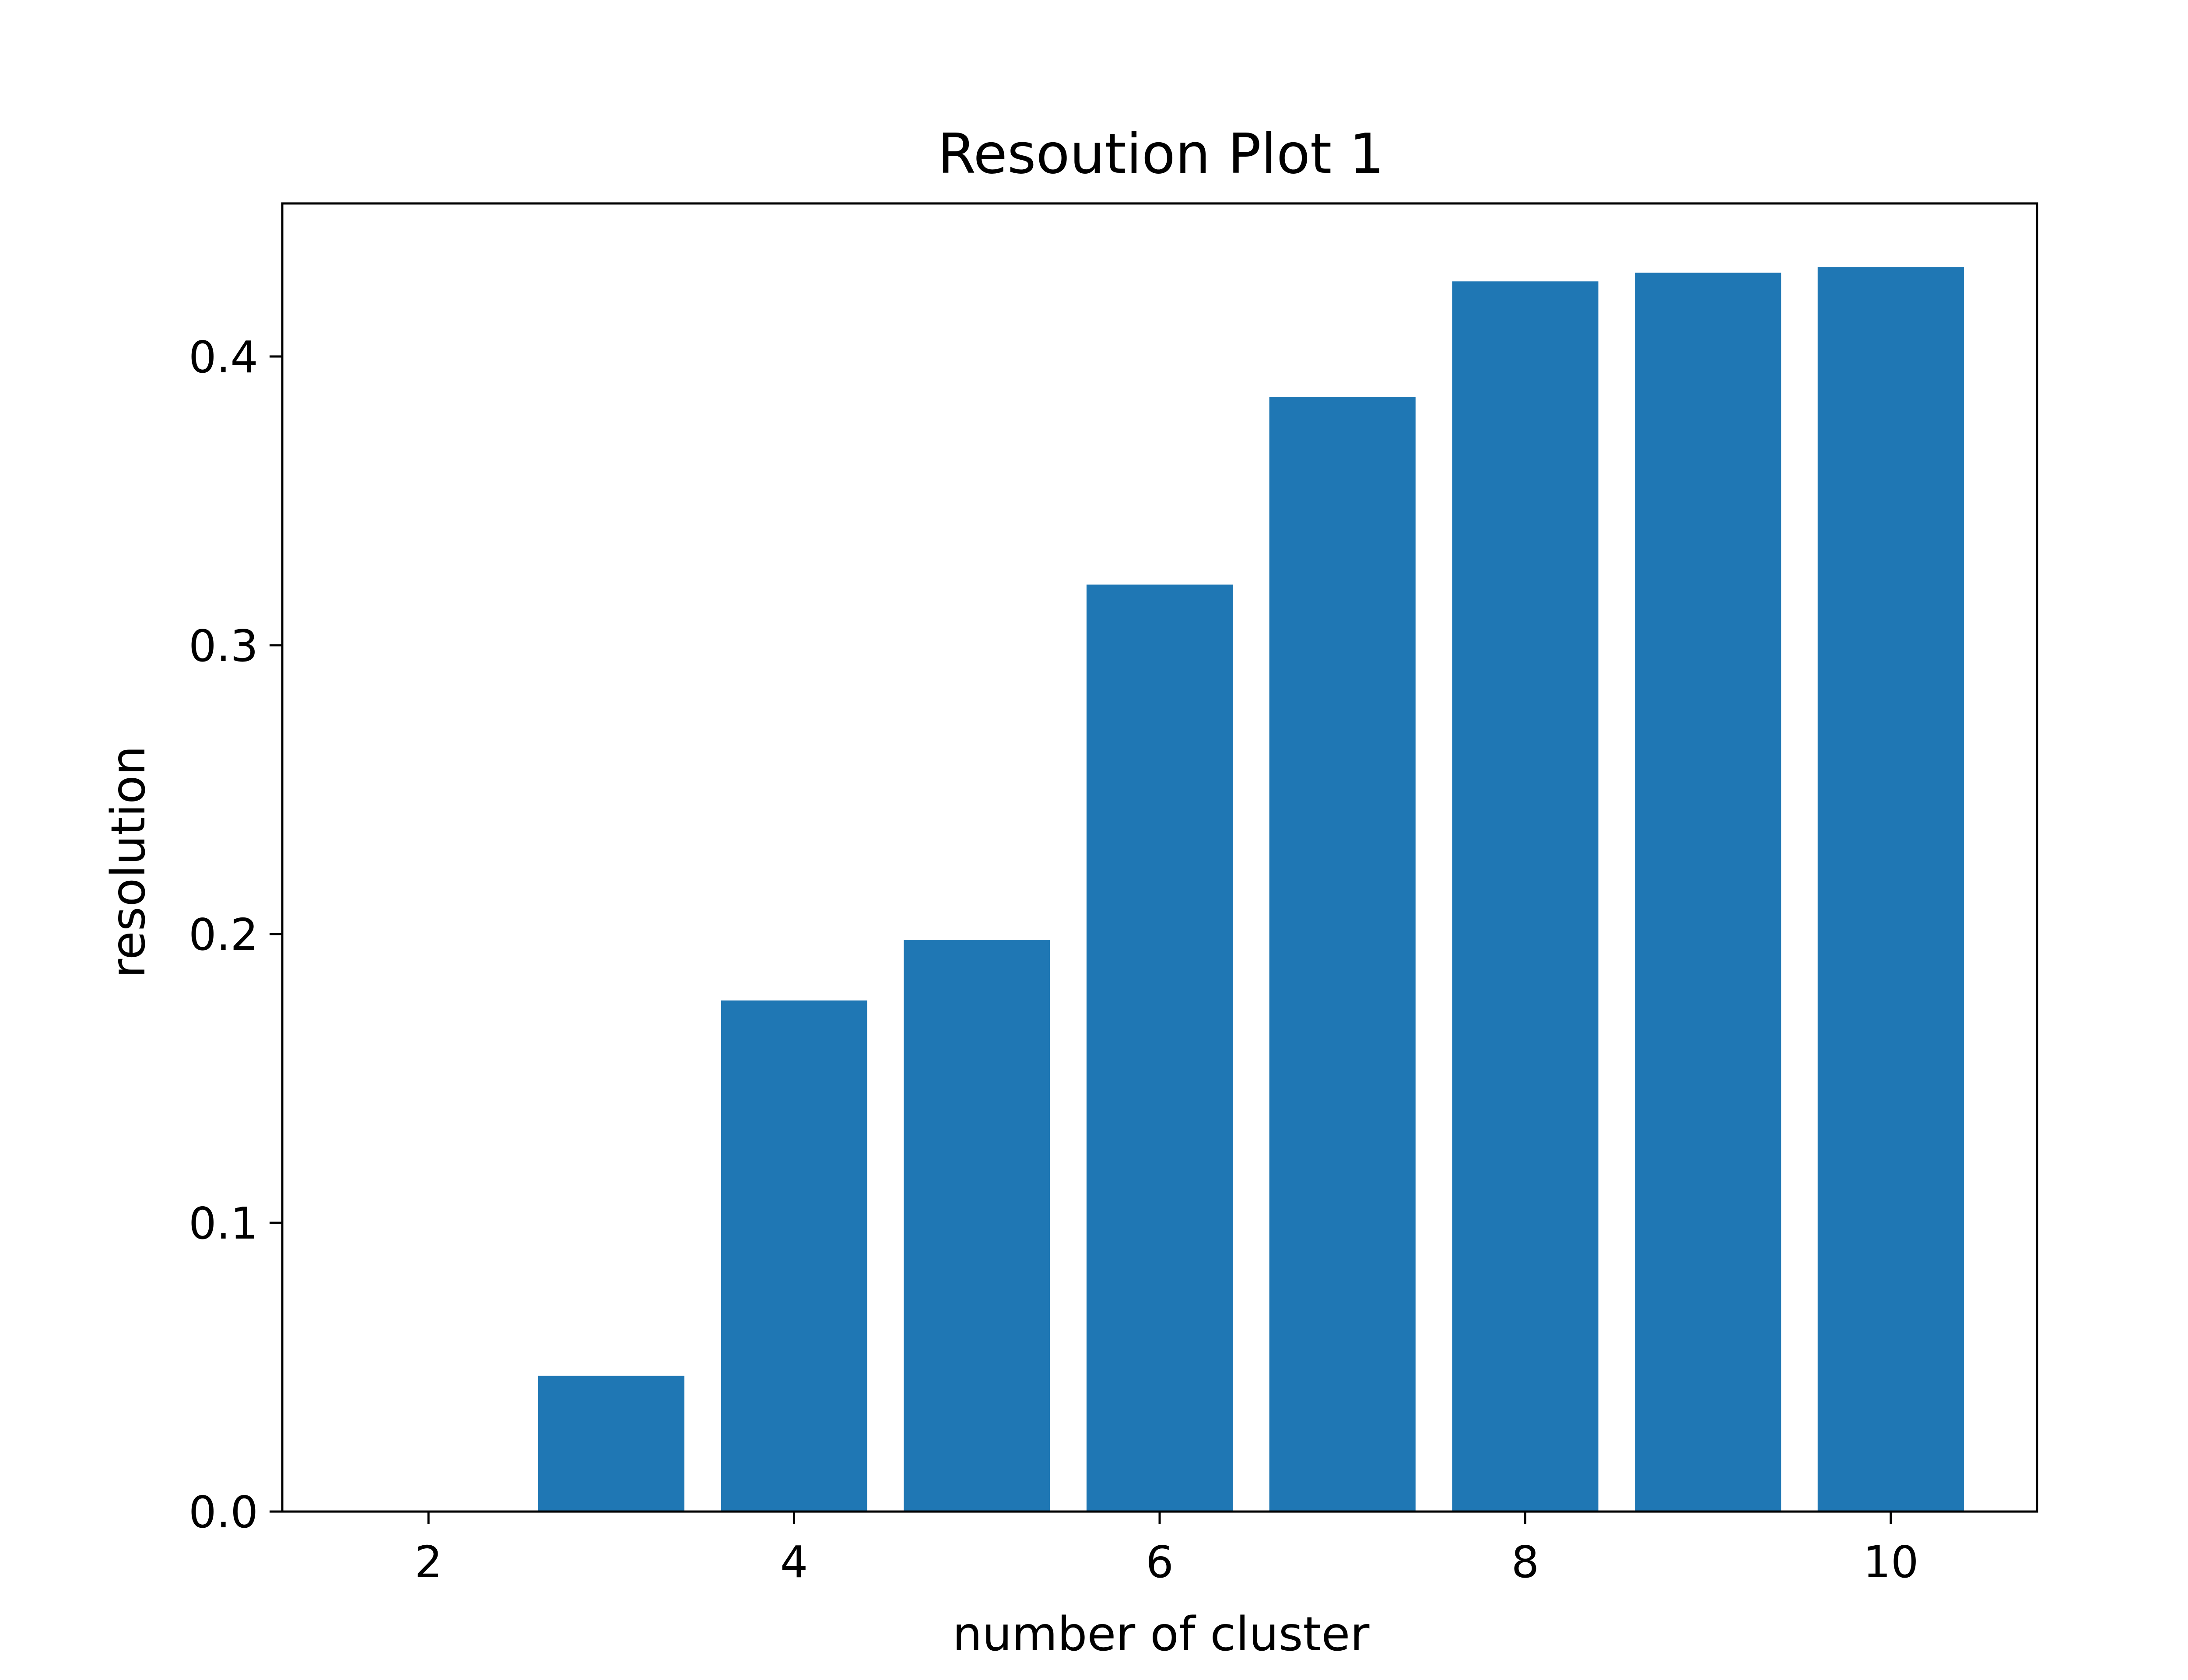 The width and height of the screenshot is (2188, 1680). What do you see at coordinates (428, 1562) in the screenshot?
I see `x-tick-label: 2` at bounding box center [428, 1562].